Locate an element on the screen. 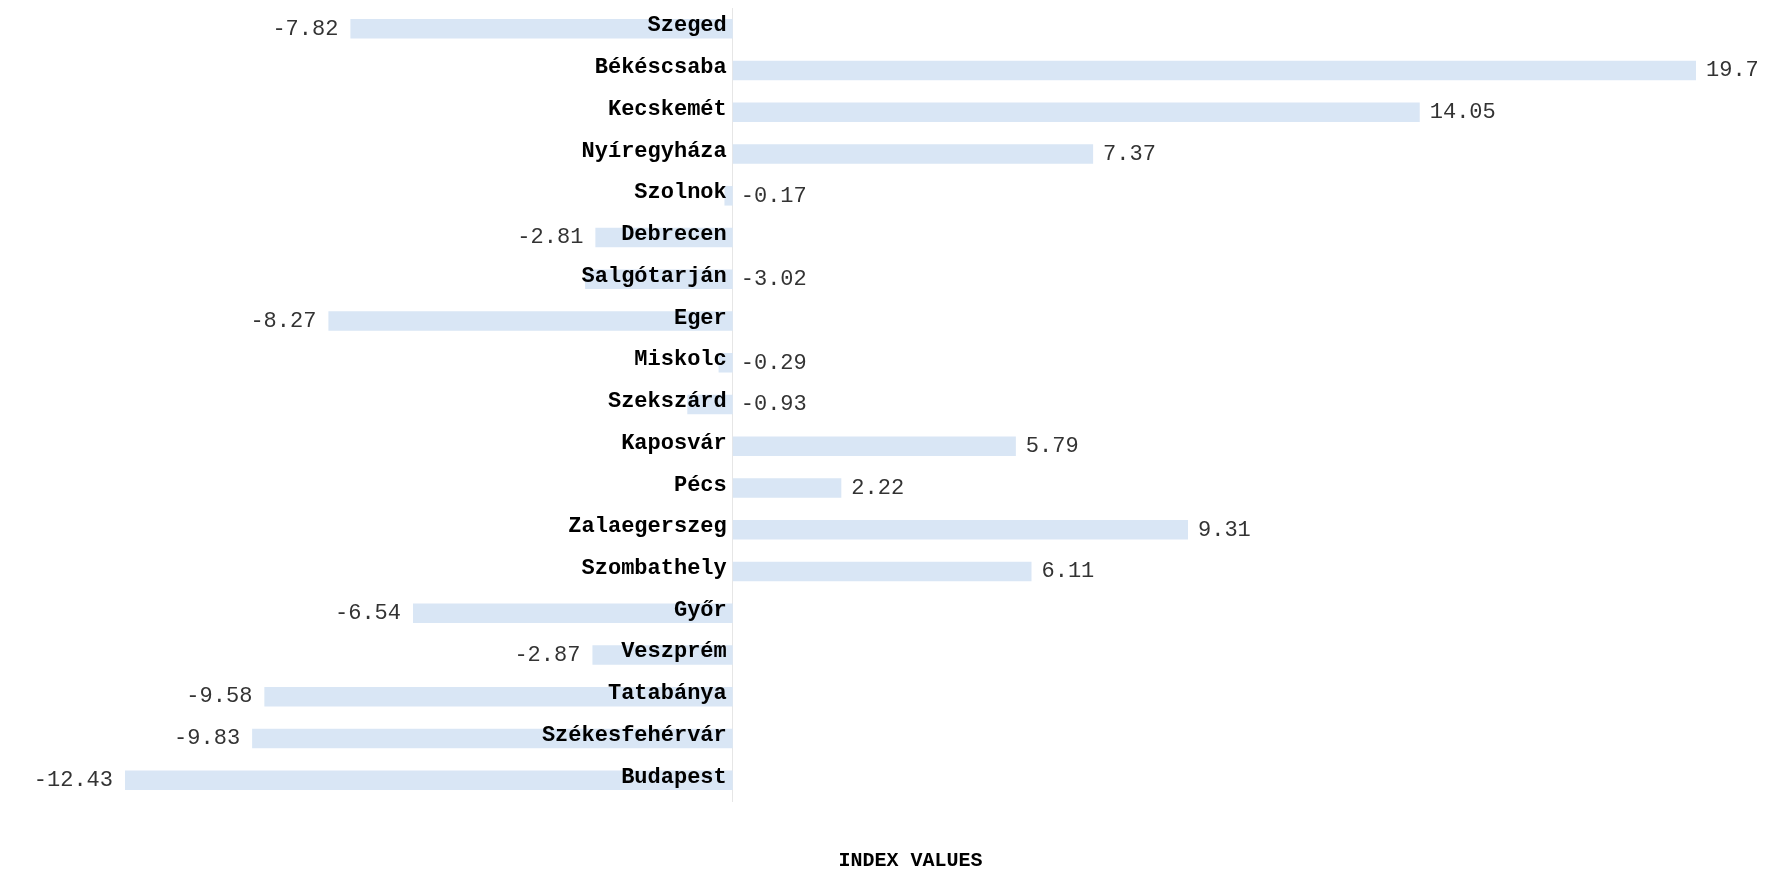  y-tick-label: Békéscsaba is located at coordinates (660, 68).